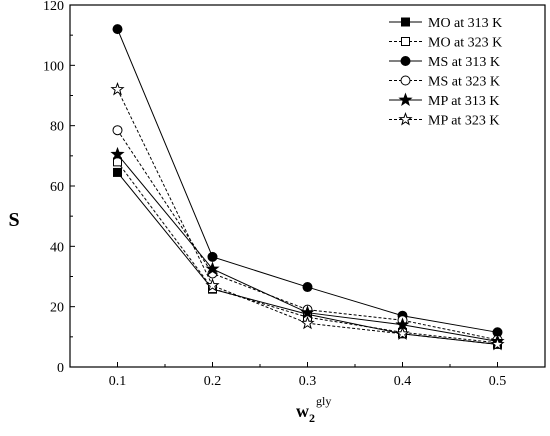  Describe the element at coordinates (53, 66) in the screenshot. I see `y-tick-label: 100` at that location.